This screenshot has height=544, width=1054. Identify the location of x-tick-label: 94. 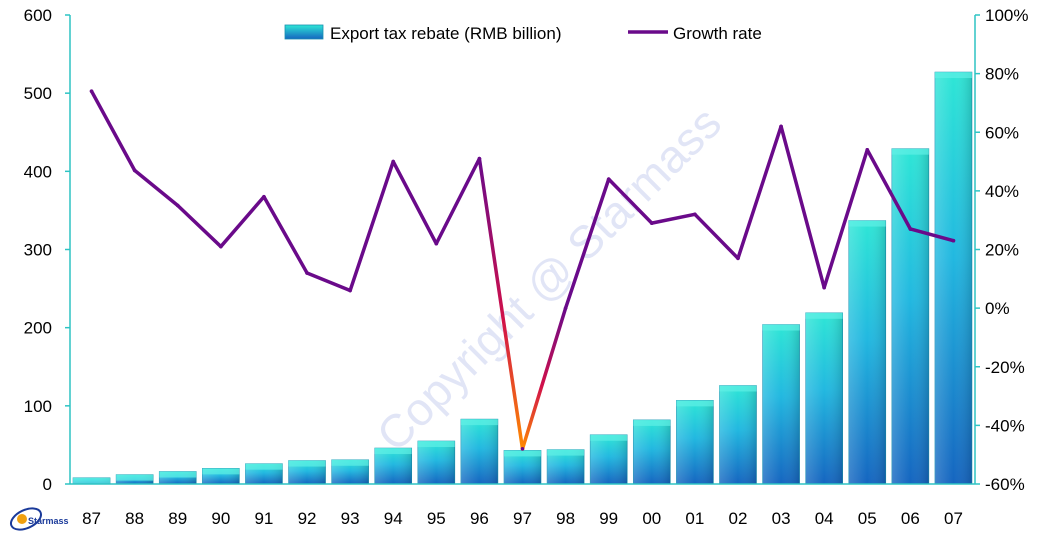
(393, 518).